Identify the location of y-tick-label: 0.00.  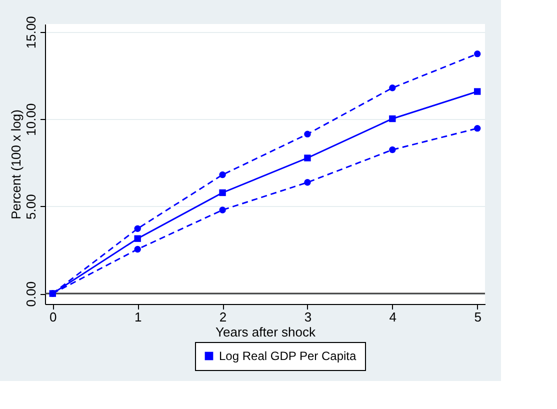
(31, 294).